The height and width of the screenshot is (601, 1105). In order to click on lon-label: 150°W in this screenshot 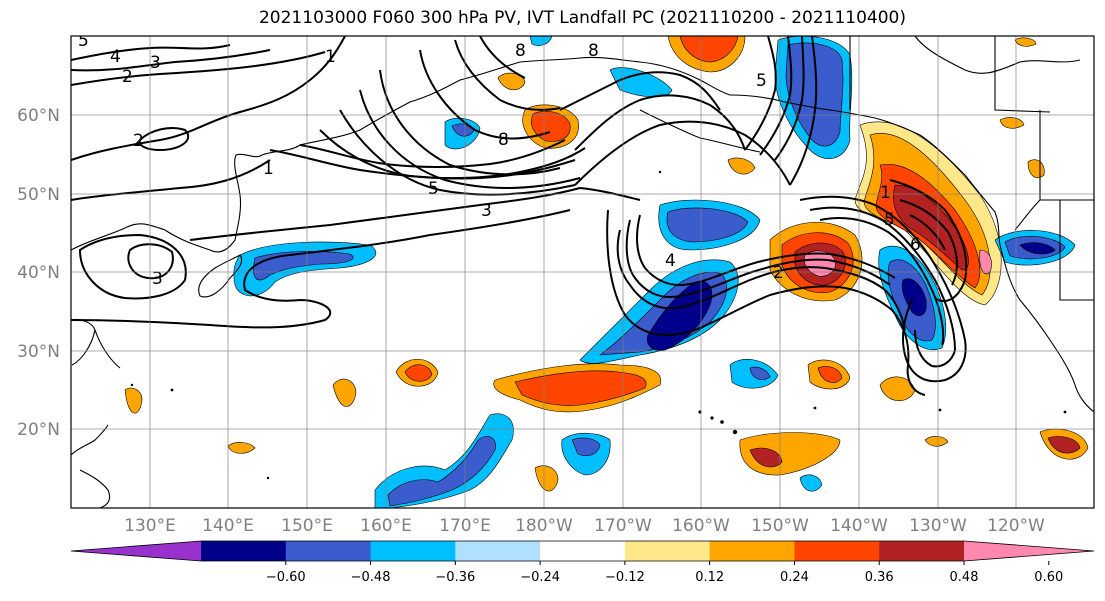, I will do `click(780, 526)`.